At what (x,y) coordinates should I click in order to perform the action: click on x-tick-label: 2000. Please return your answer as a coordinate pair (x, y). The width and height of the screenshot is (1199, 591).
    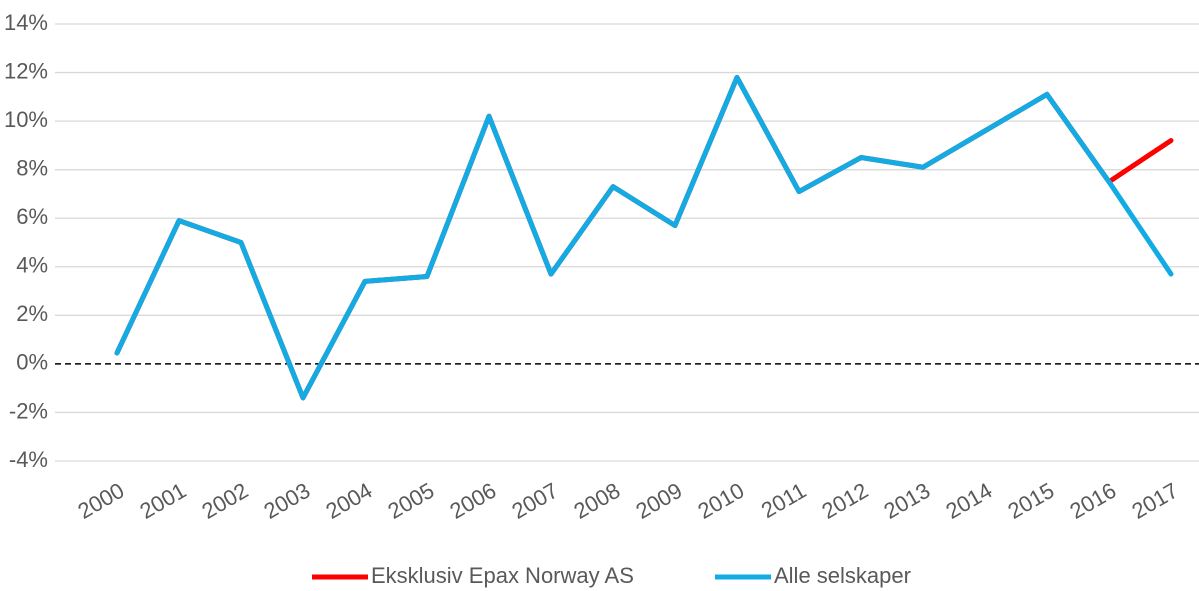
    Looking at the image, I should click on (101, 501).